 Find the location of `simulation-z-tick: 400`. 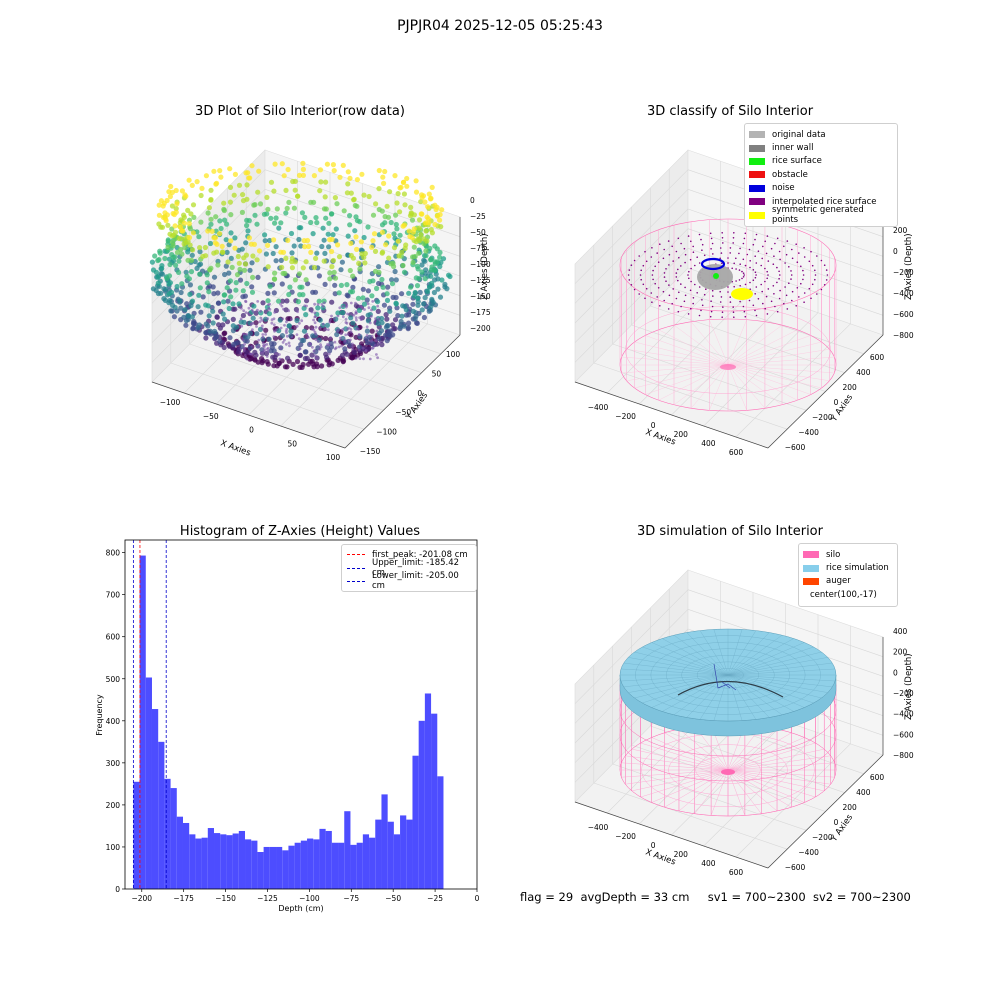

simulation-z-tick: 400 is located at coordinates (900, 631).